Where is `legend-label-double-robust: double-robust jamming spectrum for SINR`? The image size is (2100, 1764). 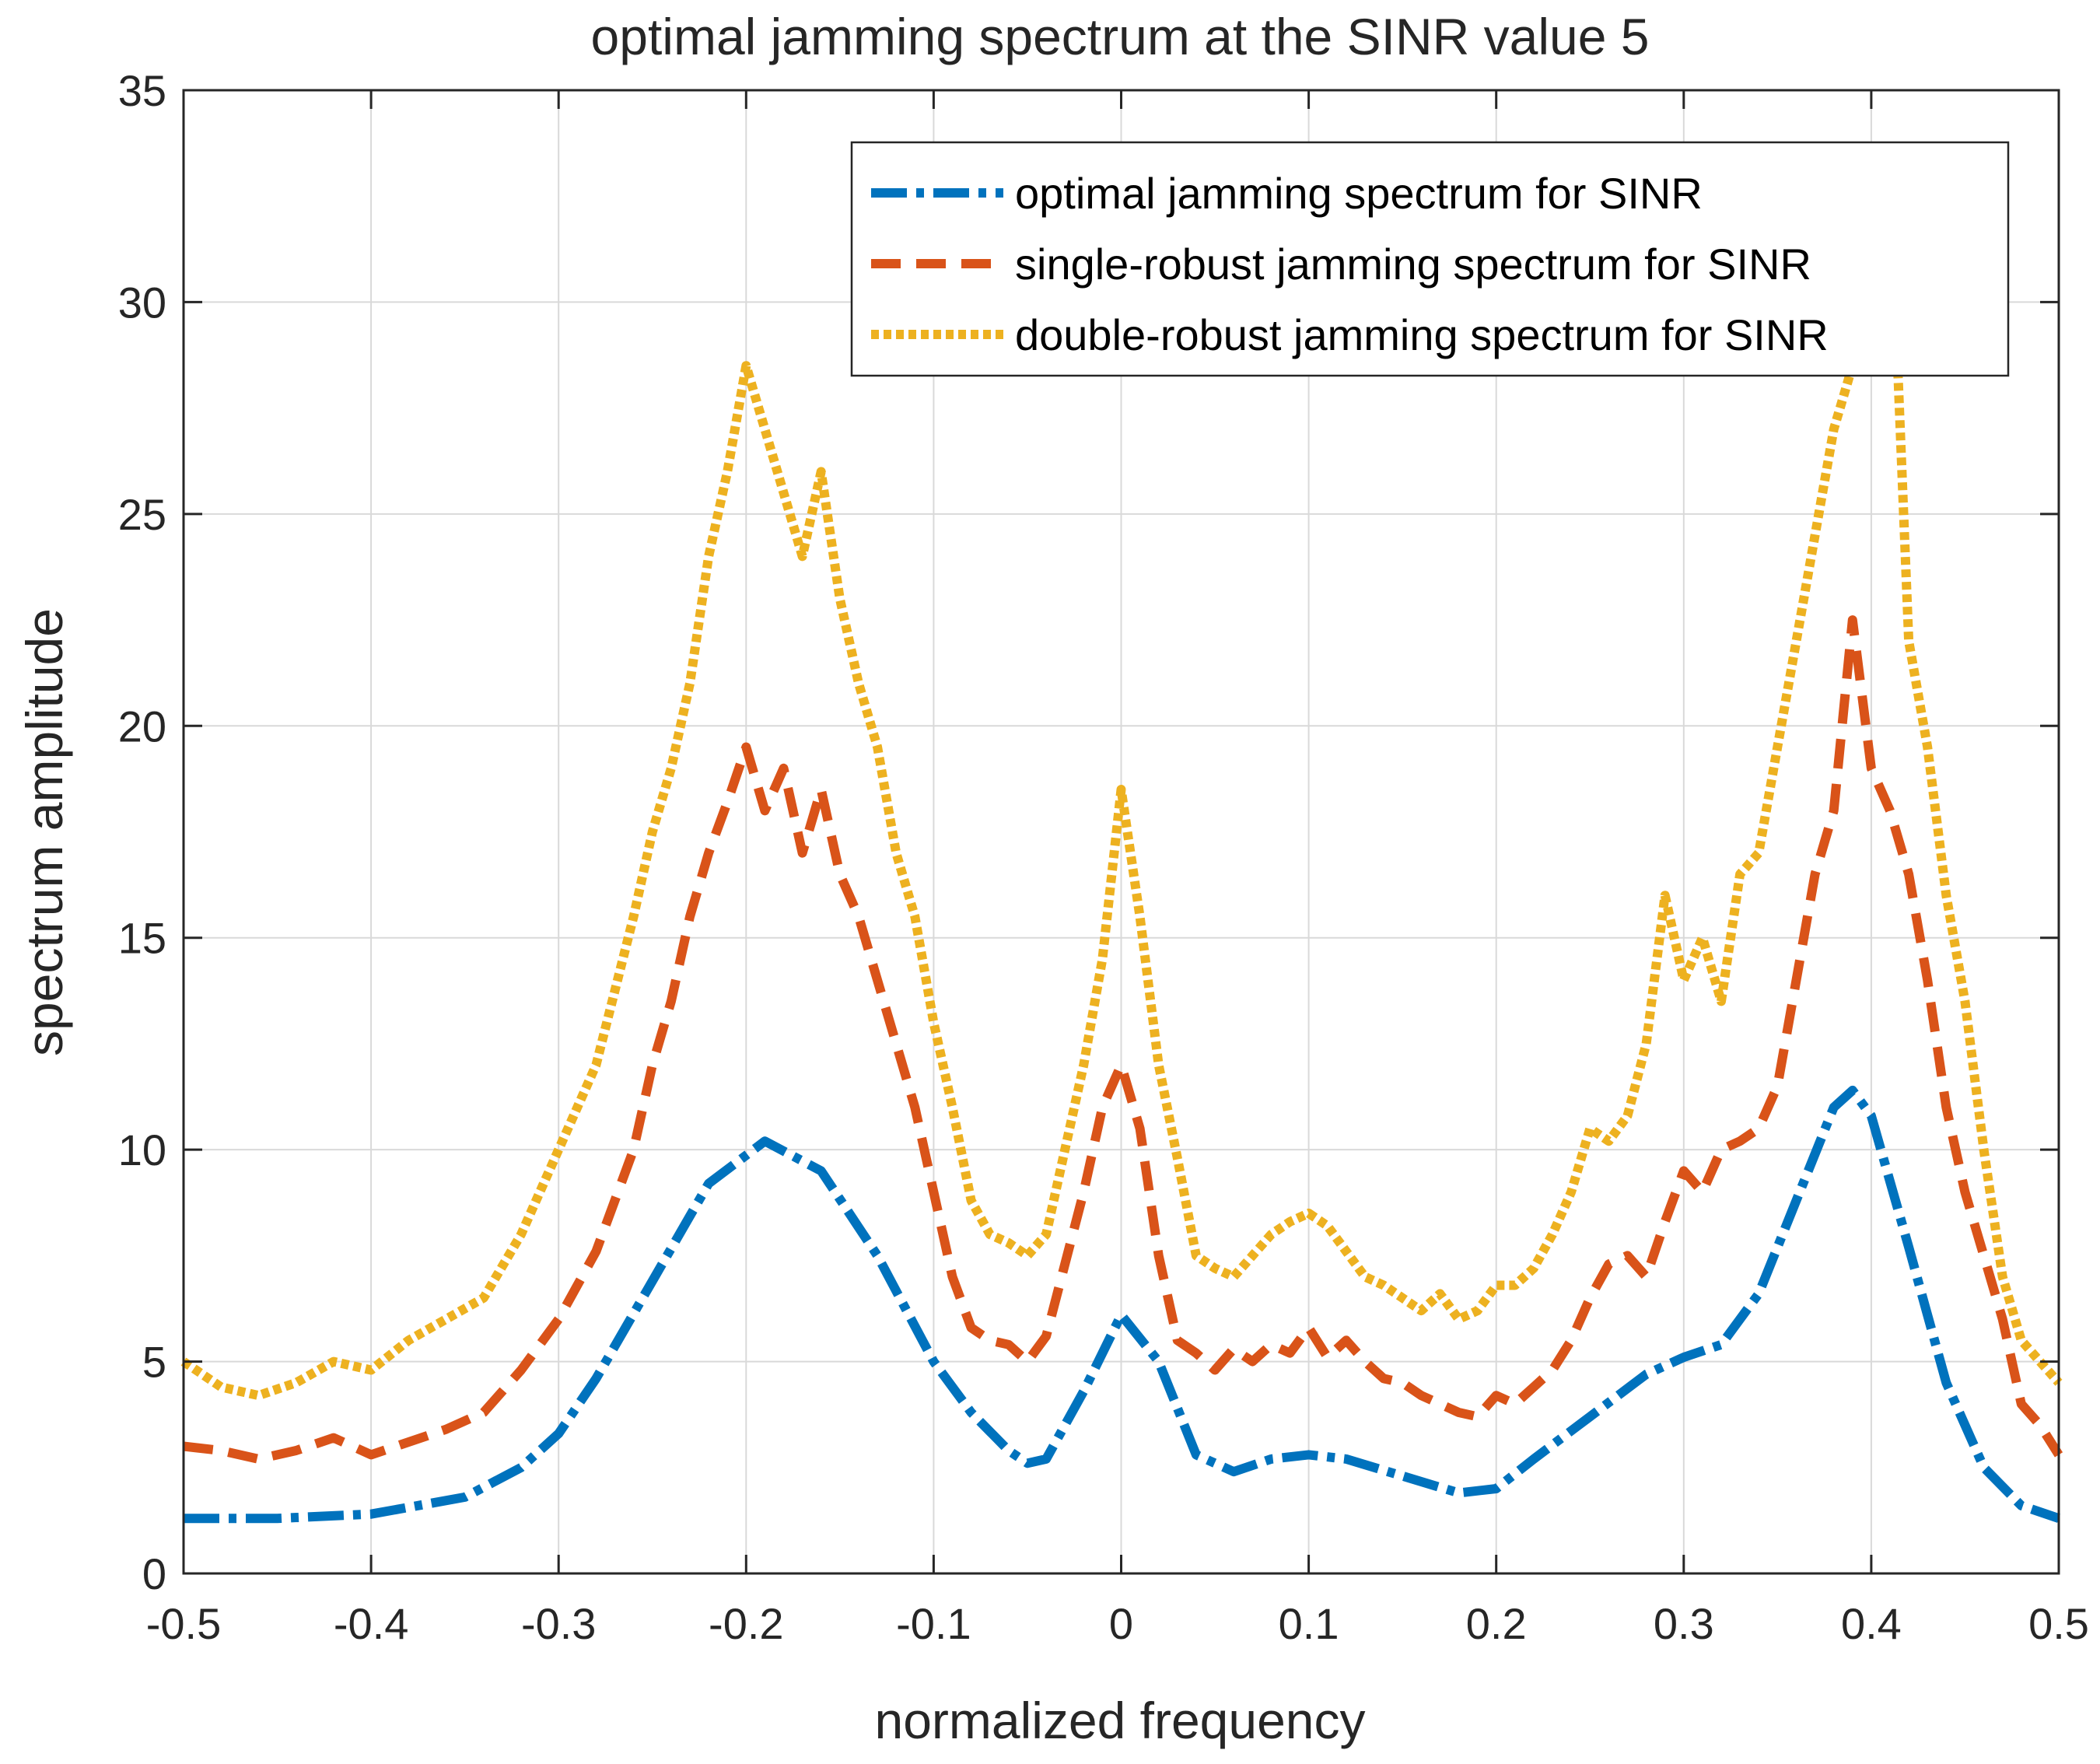
legend-label-double-robust: double-robust jamming spectrum for SINR is located at coordinates (1422, 335).